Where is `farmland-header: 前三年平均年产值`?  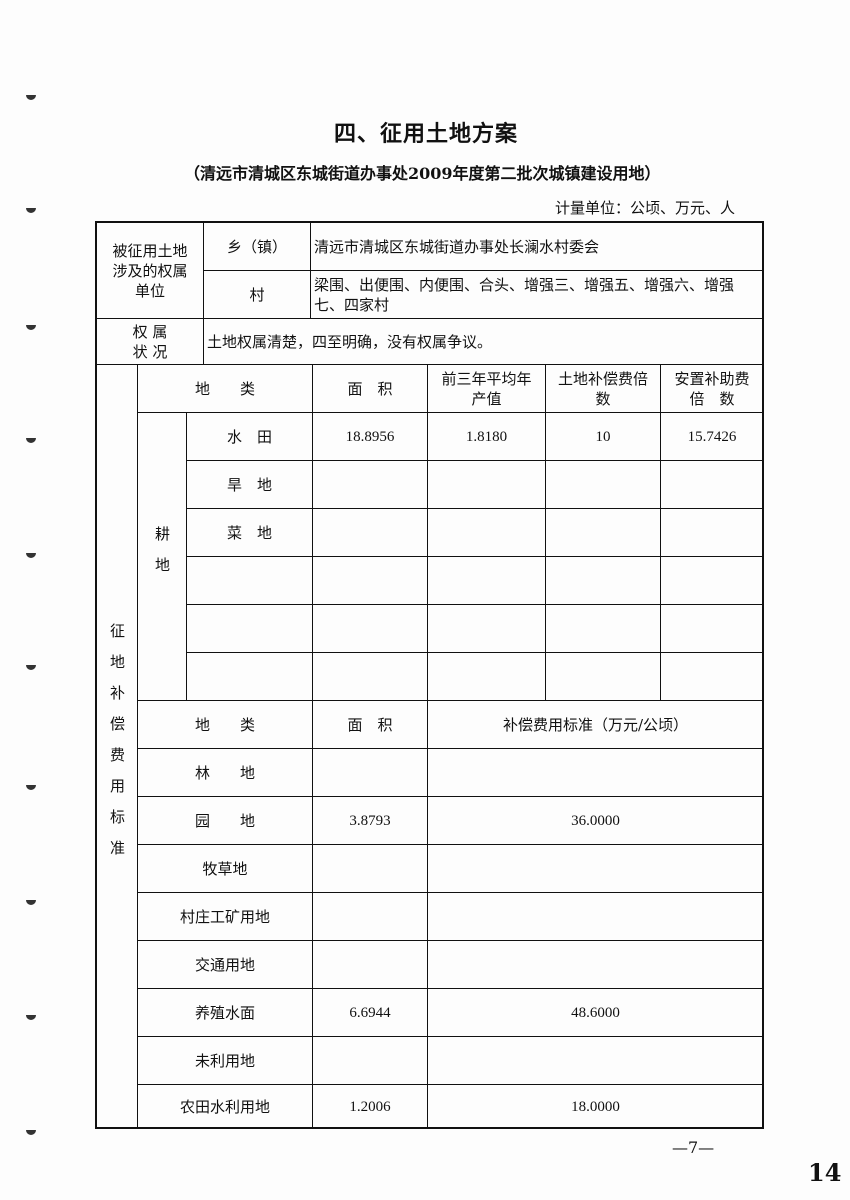
farmland-header: 前三年平均年产值 is located at coordinates (486, 388).